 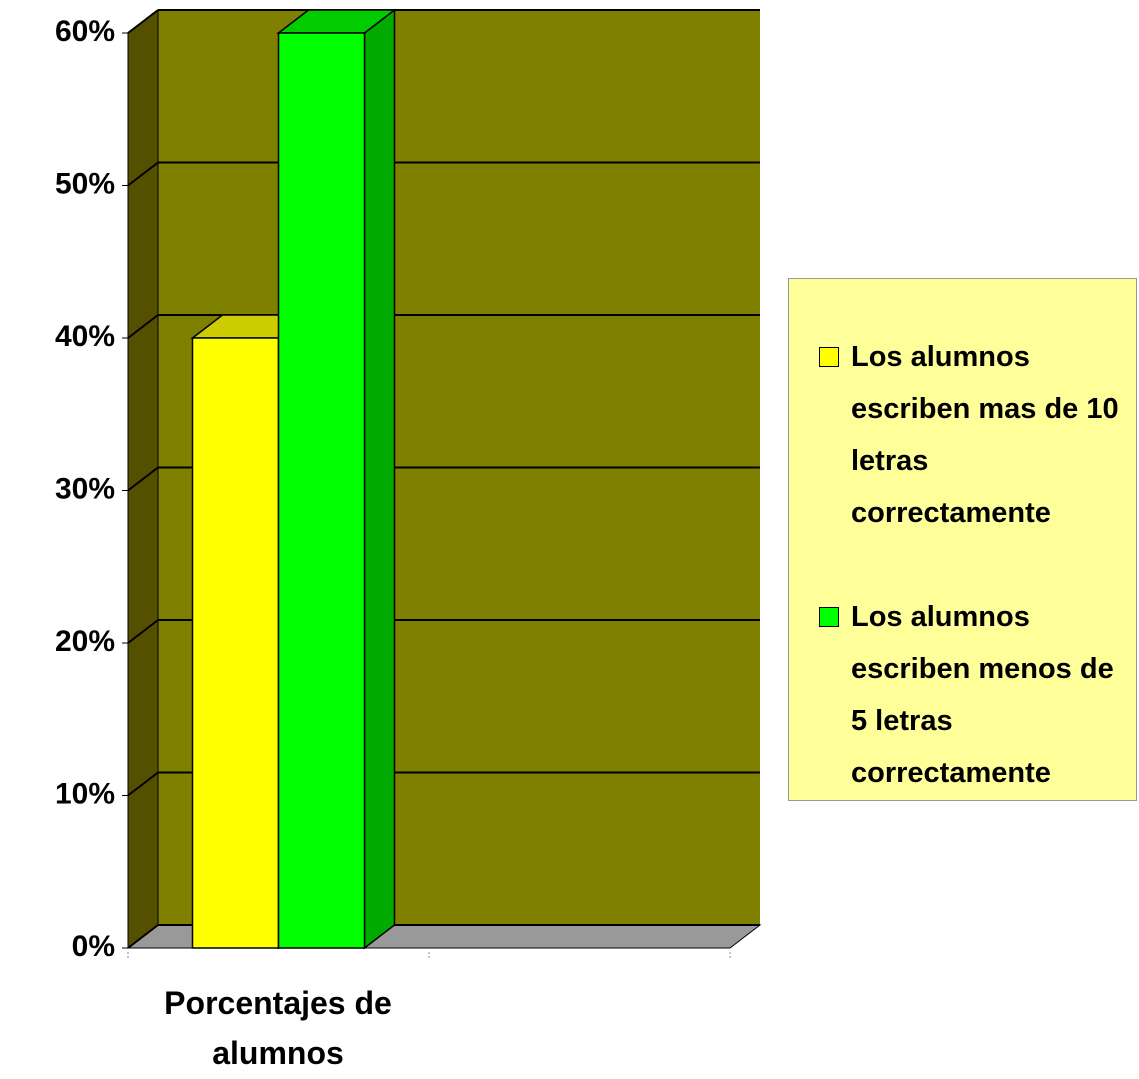 What do you see at coordinates (85, 336) in the screenshot?
I see `y-tick-label: 40%` at bounding box center [85, 336].